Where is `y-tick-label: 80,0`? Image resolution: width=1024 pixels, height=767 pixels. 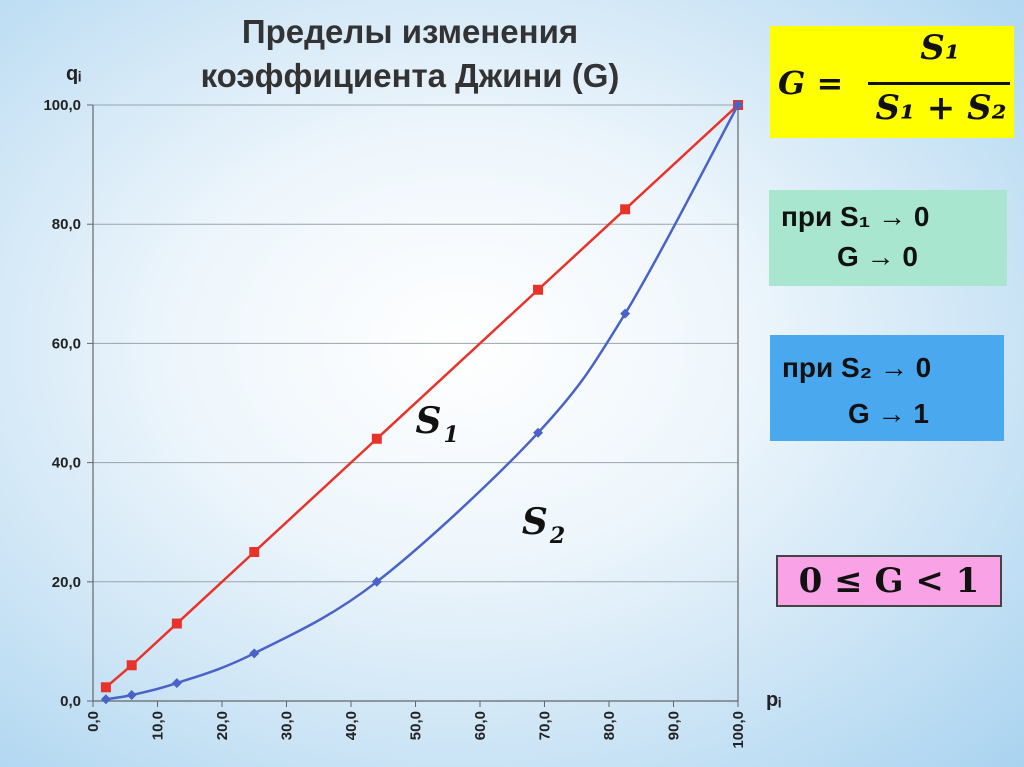
y-tick-label: 80,0 is located at coordinates (66, 224).